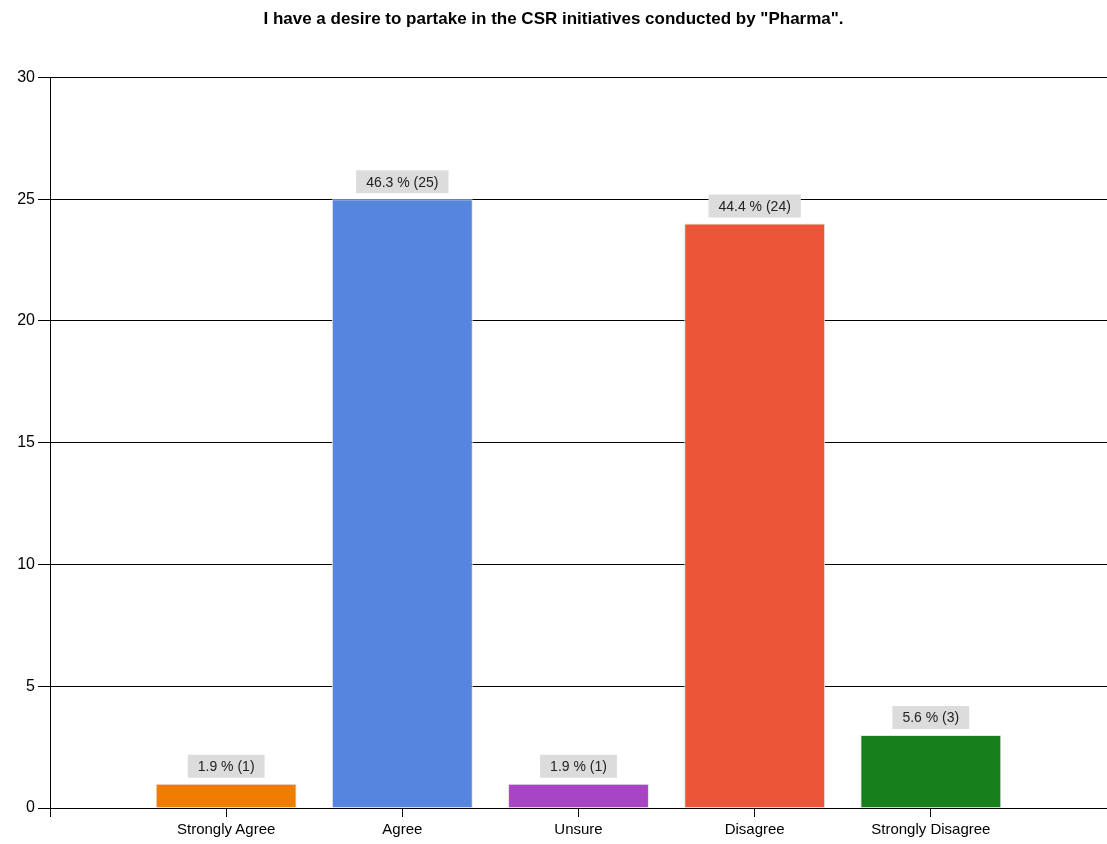 The width and height of the screenshot is (1107, 844). Describe the element at coordinates (26, 76) in the screenshot. I see `y-tick-label: 30` at that location.